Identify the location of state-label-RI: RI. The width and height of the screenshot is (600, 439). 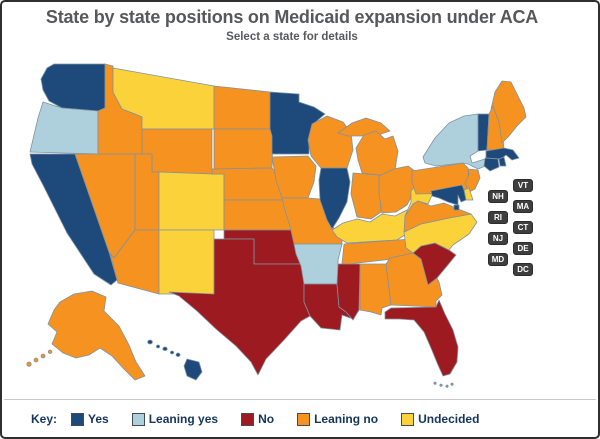
(498, 217).